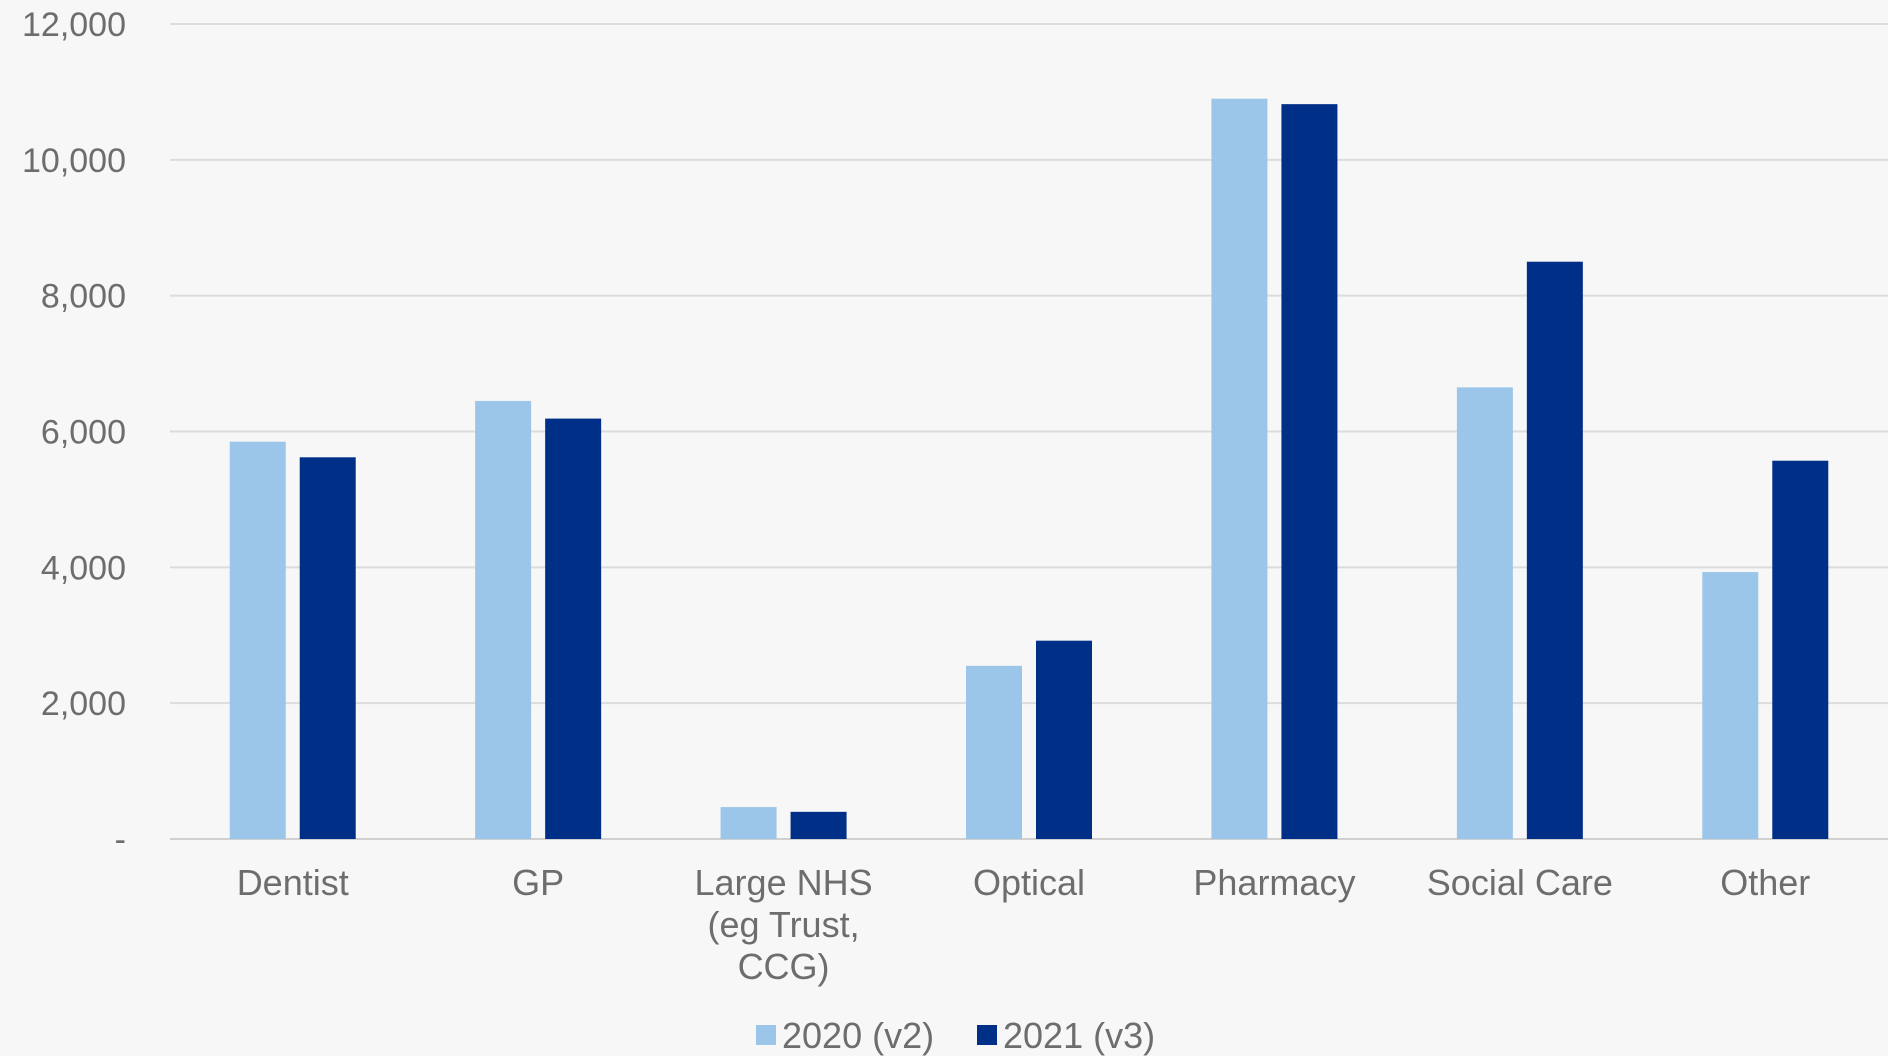 Image resolution: width=1888 pixels, height=1056 pixels. What do you see at coordinates (74, 25) in the screenshot?
I see `y-tick-label: 12,000` at bounding box center [74, 25].